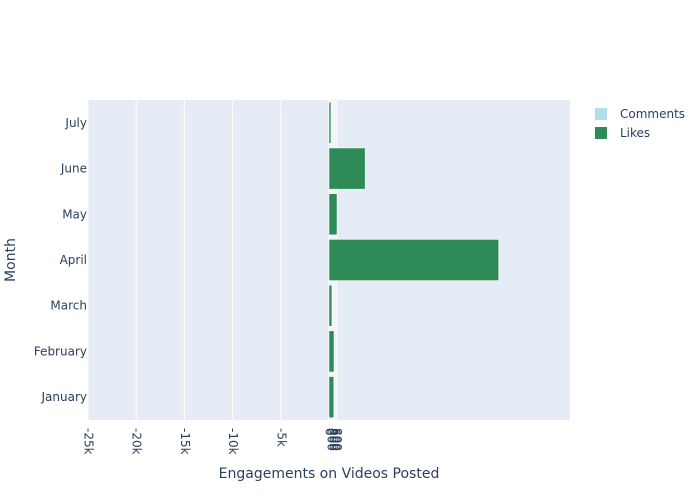 This screenshot has width=700, height=504. I want to click on y-tick-label: April, so click(73, 260).